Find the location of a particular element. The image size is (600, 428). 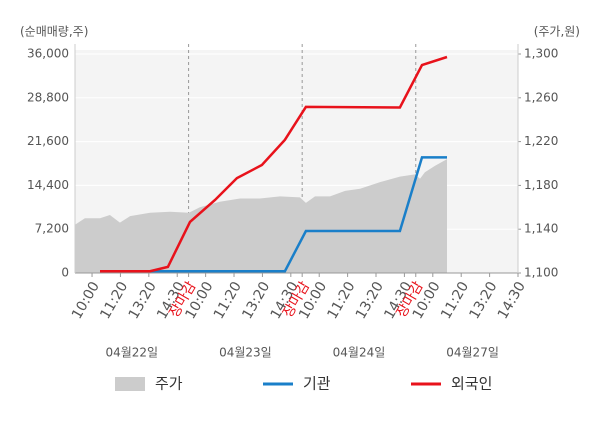

y2-tick-label: 1,260 is located at coordinates (541, 97).